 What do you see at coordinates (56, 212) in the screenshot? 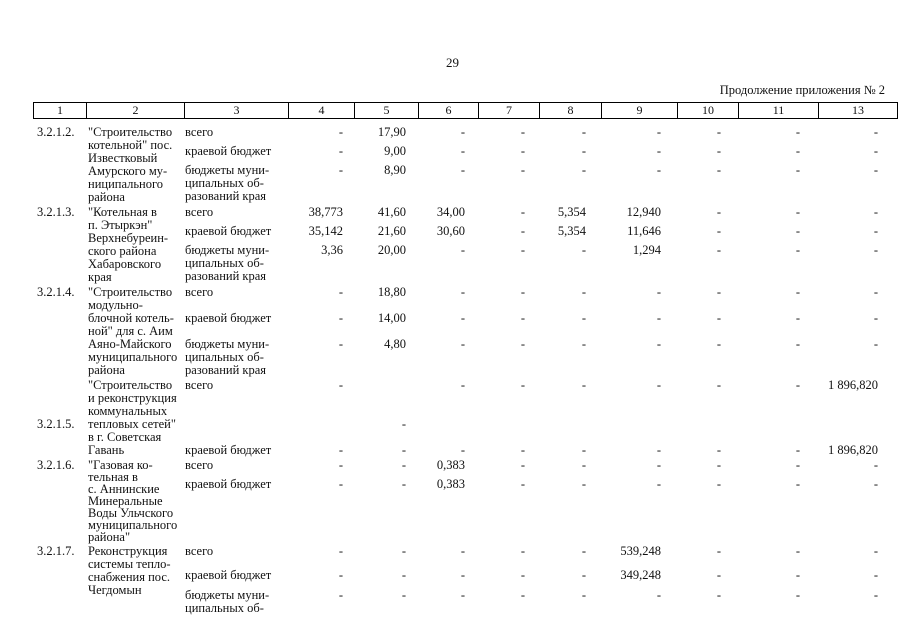
I see `item-number: 3.2.1.3.` at bounding box center [56, 212].